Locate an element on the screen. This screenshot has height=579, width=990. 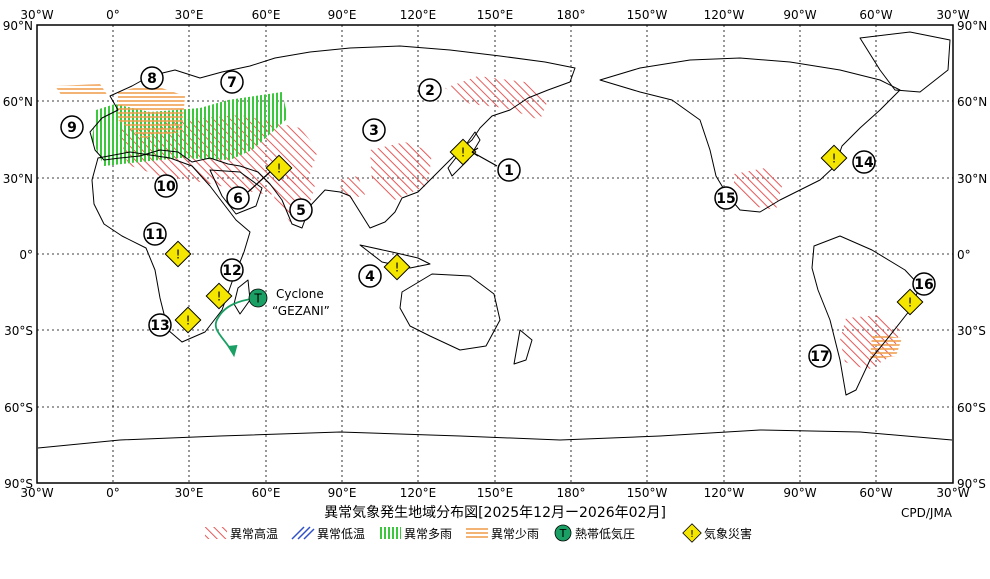
event-number: 13 is located at coordinates (159, 326).